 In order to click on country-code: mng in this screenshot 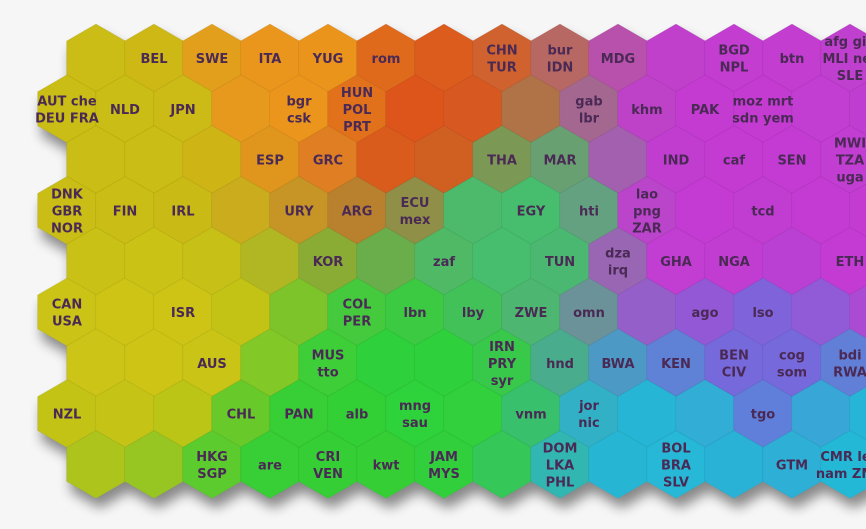, I will do `click(415, 406)`.